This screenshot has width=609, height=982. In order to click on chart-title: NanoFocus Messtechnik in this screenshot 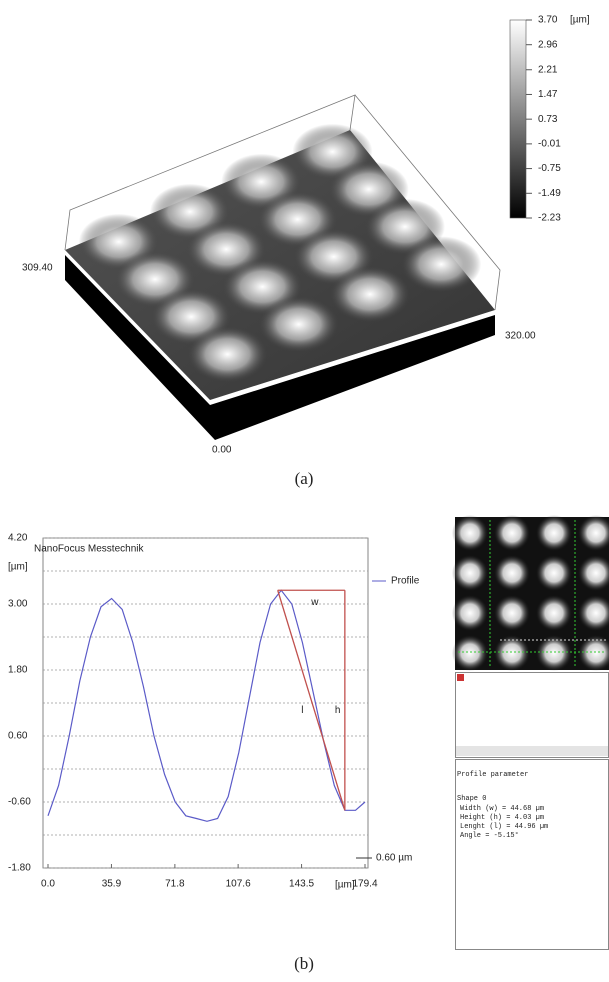, I will do `click(89, 549)`.